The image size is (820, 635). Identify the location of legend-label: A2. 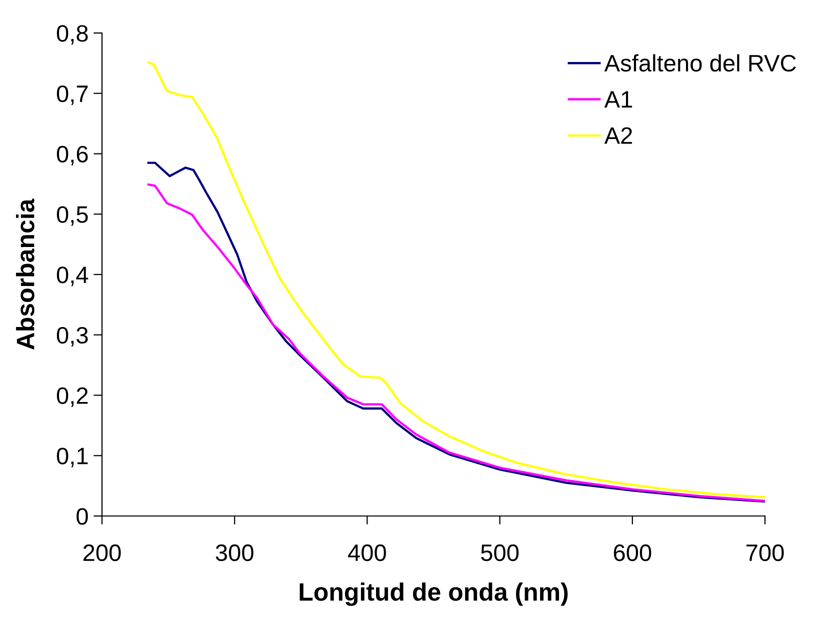
(618, 135).